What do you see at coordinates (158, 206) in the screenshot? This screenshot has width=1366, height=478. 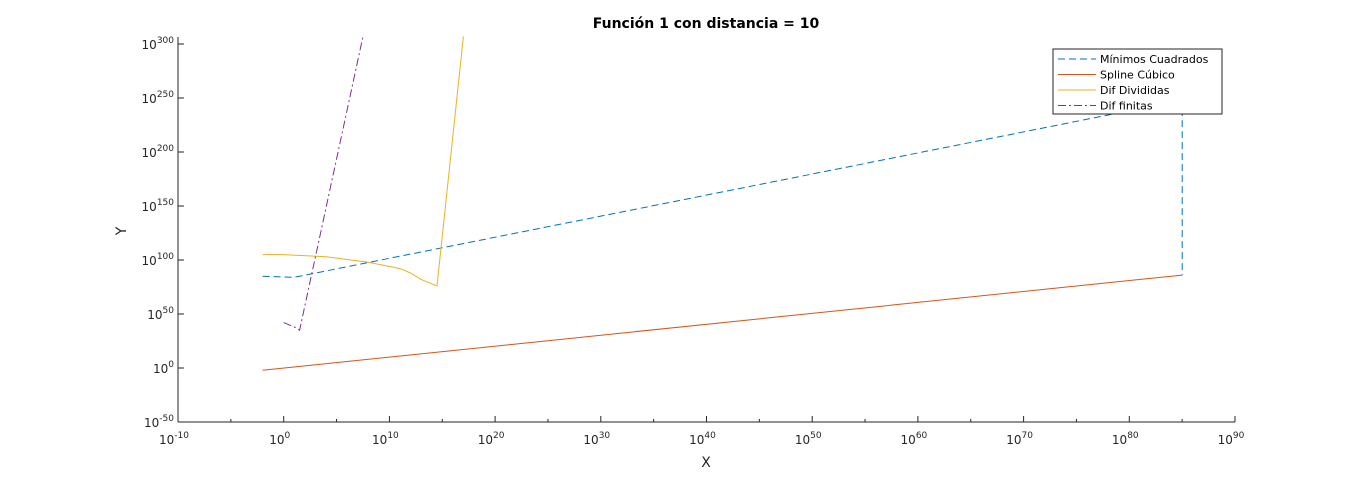 I see `y-tick-label: 10150` at bounding box center [158, 206].